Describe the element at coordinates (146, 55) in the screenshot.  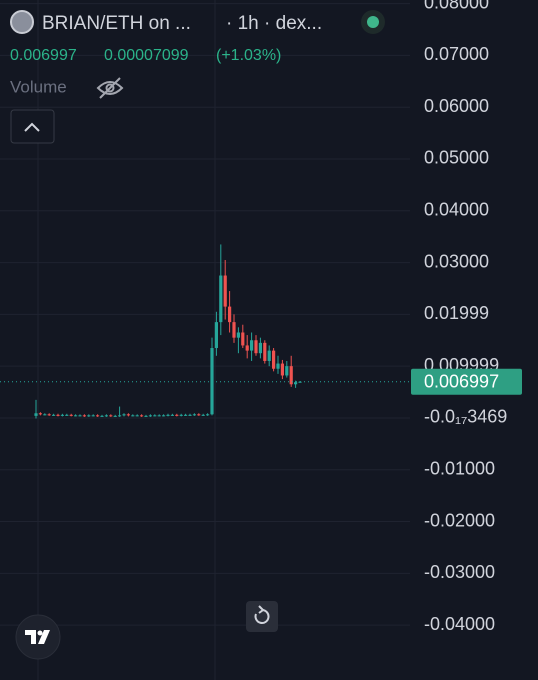
I see `change: 0.00007099` at that location.